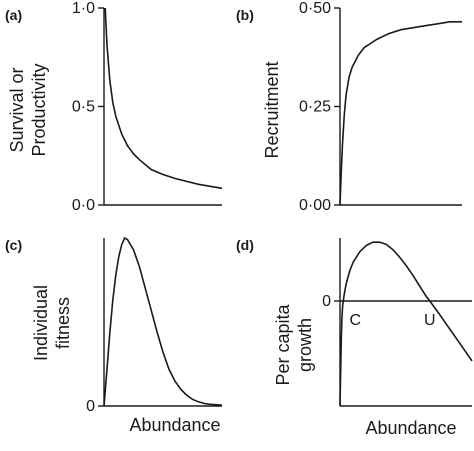  I want to click on panel-letter: (b), so click(245, 15).